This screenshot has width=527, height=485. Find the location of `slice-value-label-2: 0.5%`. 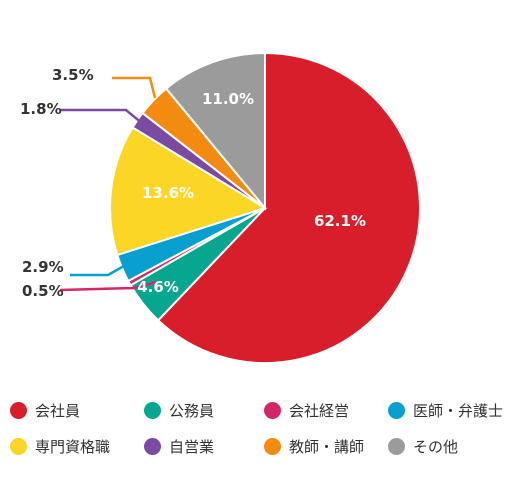

slice-value-label-2: 0.5% is located at coordinates (43, 291).